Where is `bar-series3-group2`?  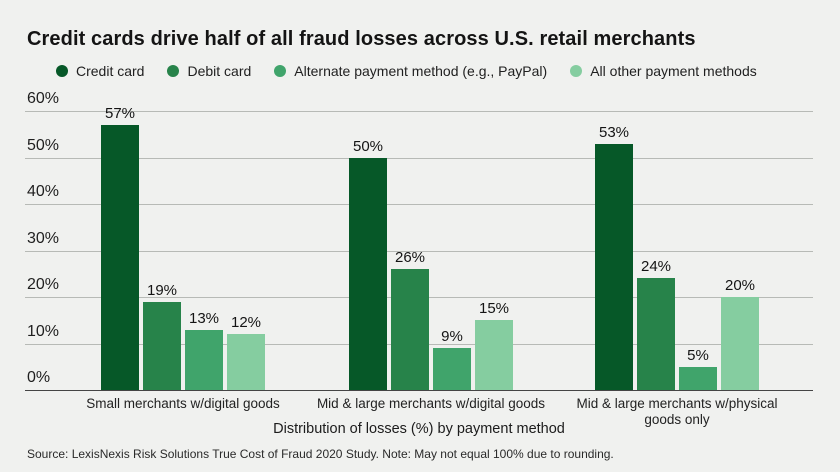 bar-series3-group2 is located at coordinates (740, 343).